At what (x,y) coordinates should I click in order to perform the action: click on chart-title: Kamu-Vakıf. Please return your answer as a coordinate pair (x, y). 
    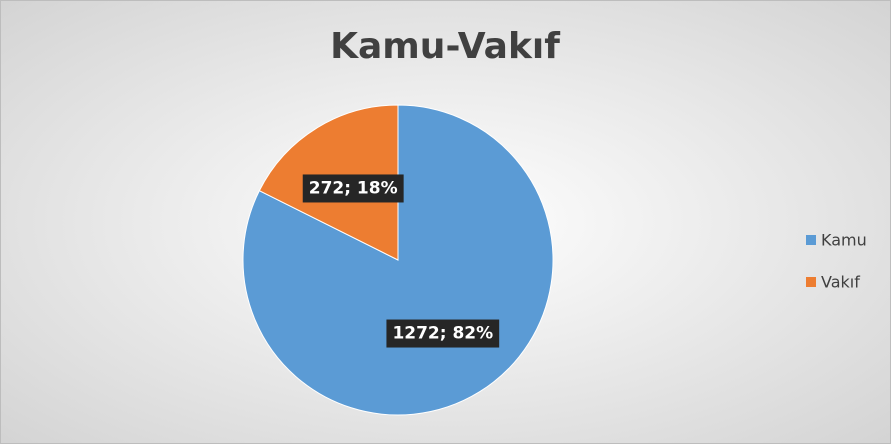
    Looking at the image, I should click on (445, 46).